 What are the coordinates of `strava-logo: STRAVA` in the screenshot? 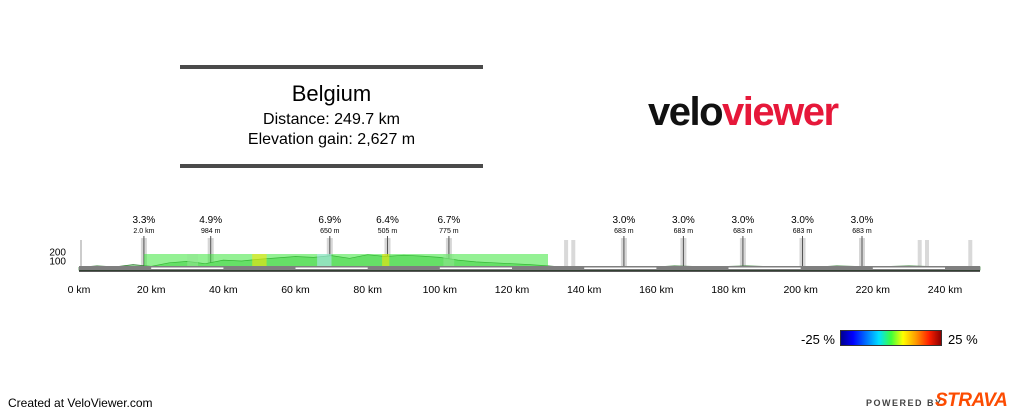 It's located at (971, 400).